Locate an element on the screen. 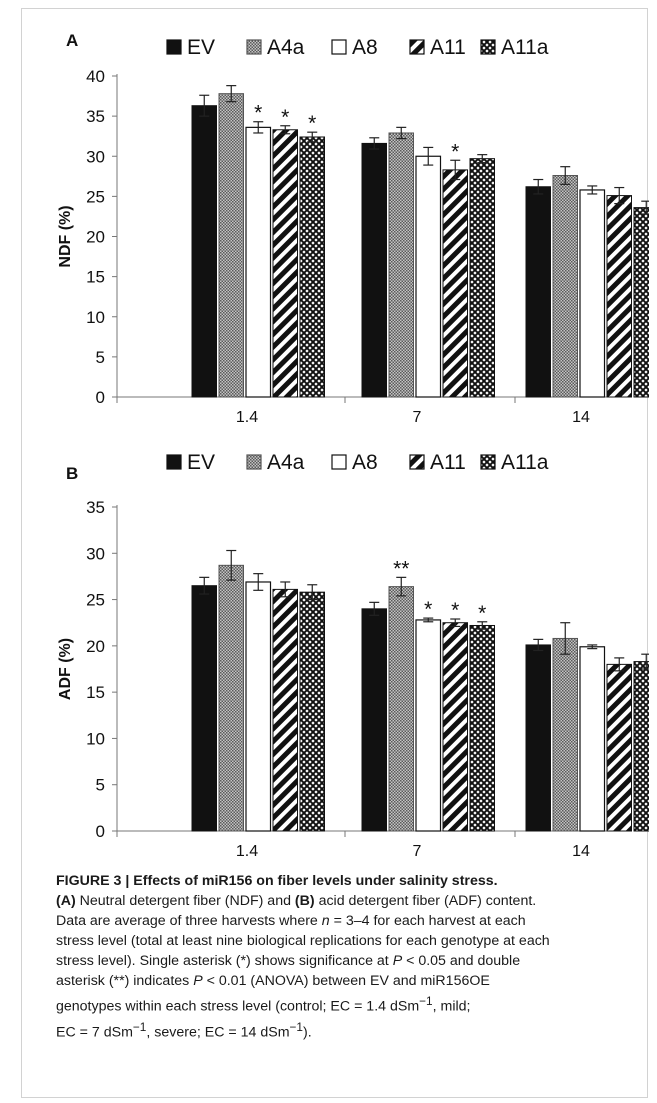 This screenshot has height=1103, width=657. caption-line: EC = 7 dSm−1, severe; EC = 14 dSm−1). is located at coordinates (184, 1030).